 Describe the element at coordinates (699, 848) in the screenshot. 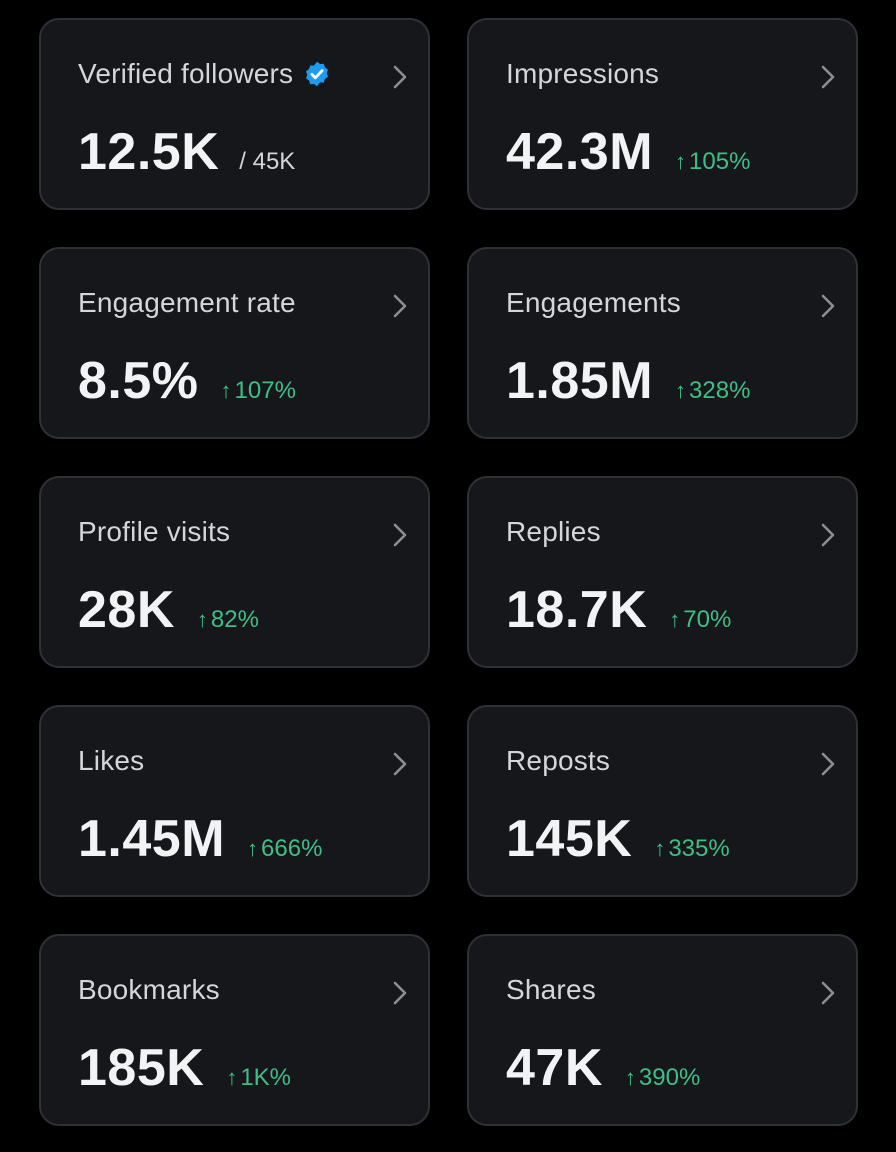

I see `change-percent: 335%` at that location.